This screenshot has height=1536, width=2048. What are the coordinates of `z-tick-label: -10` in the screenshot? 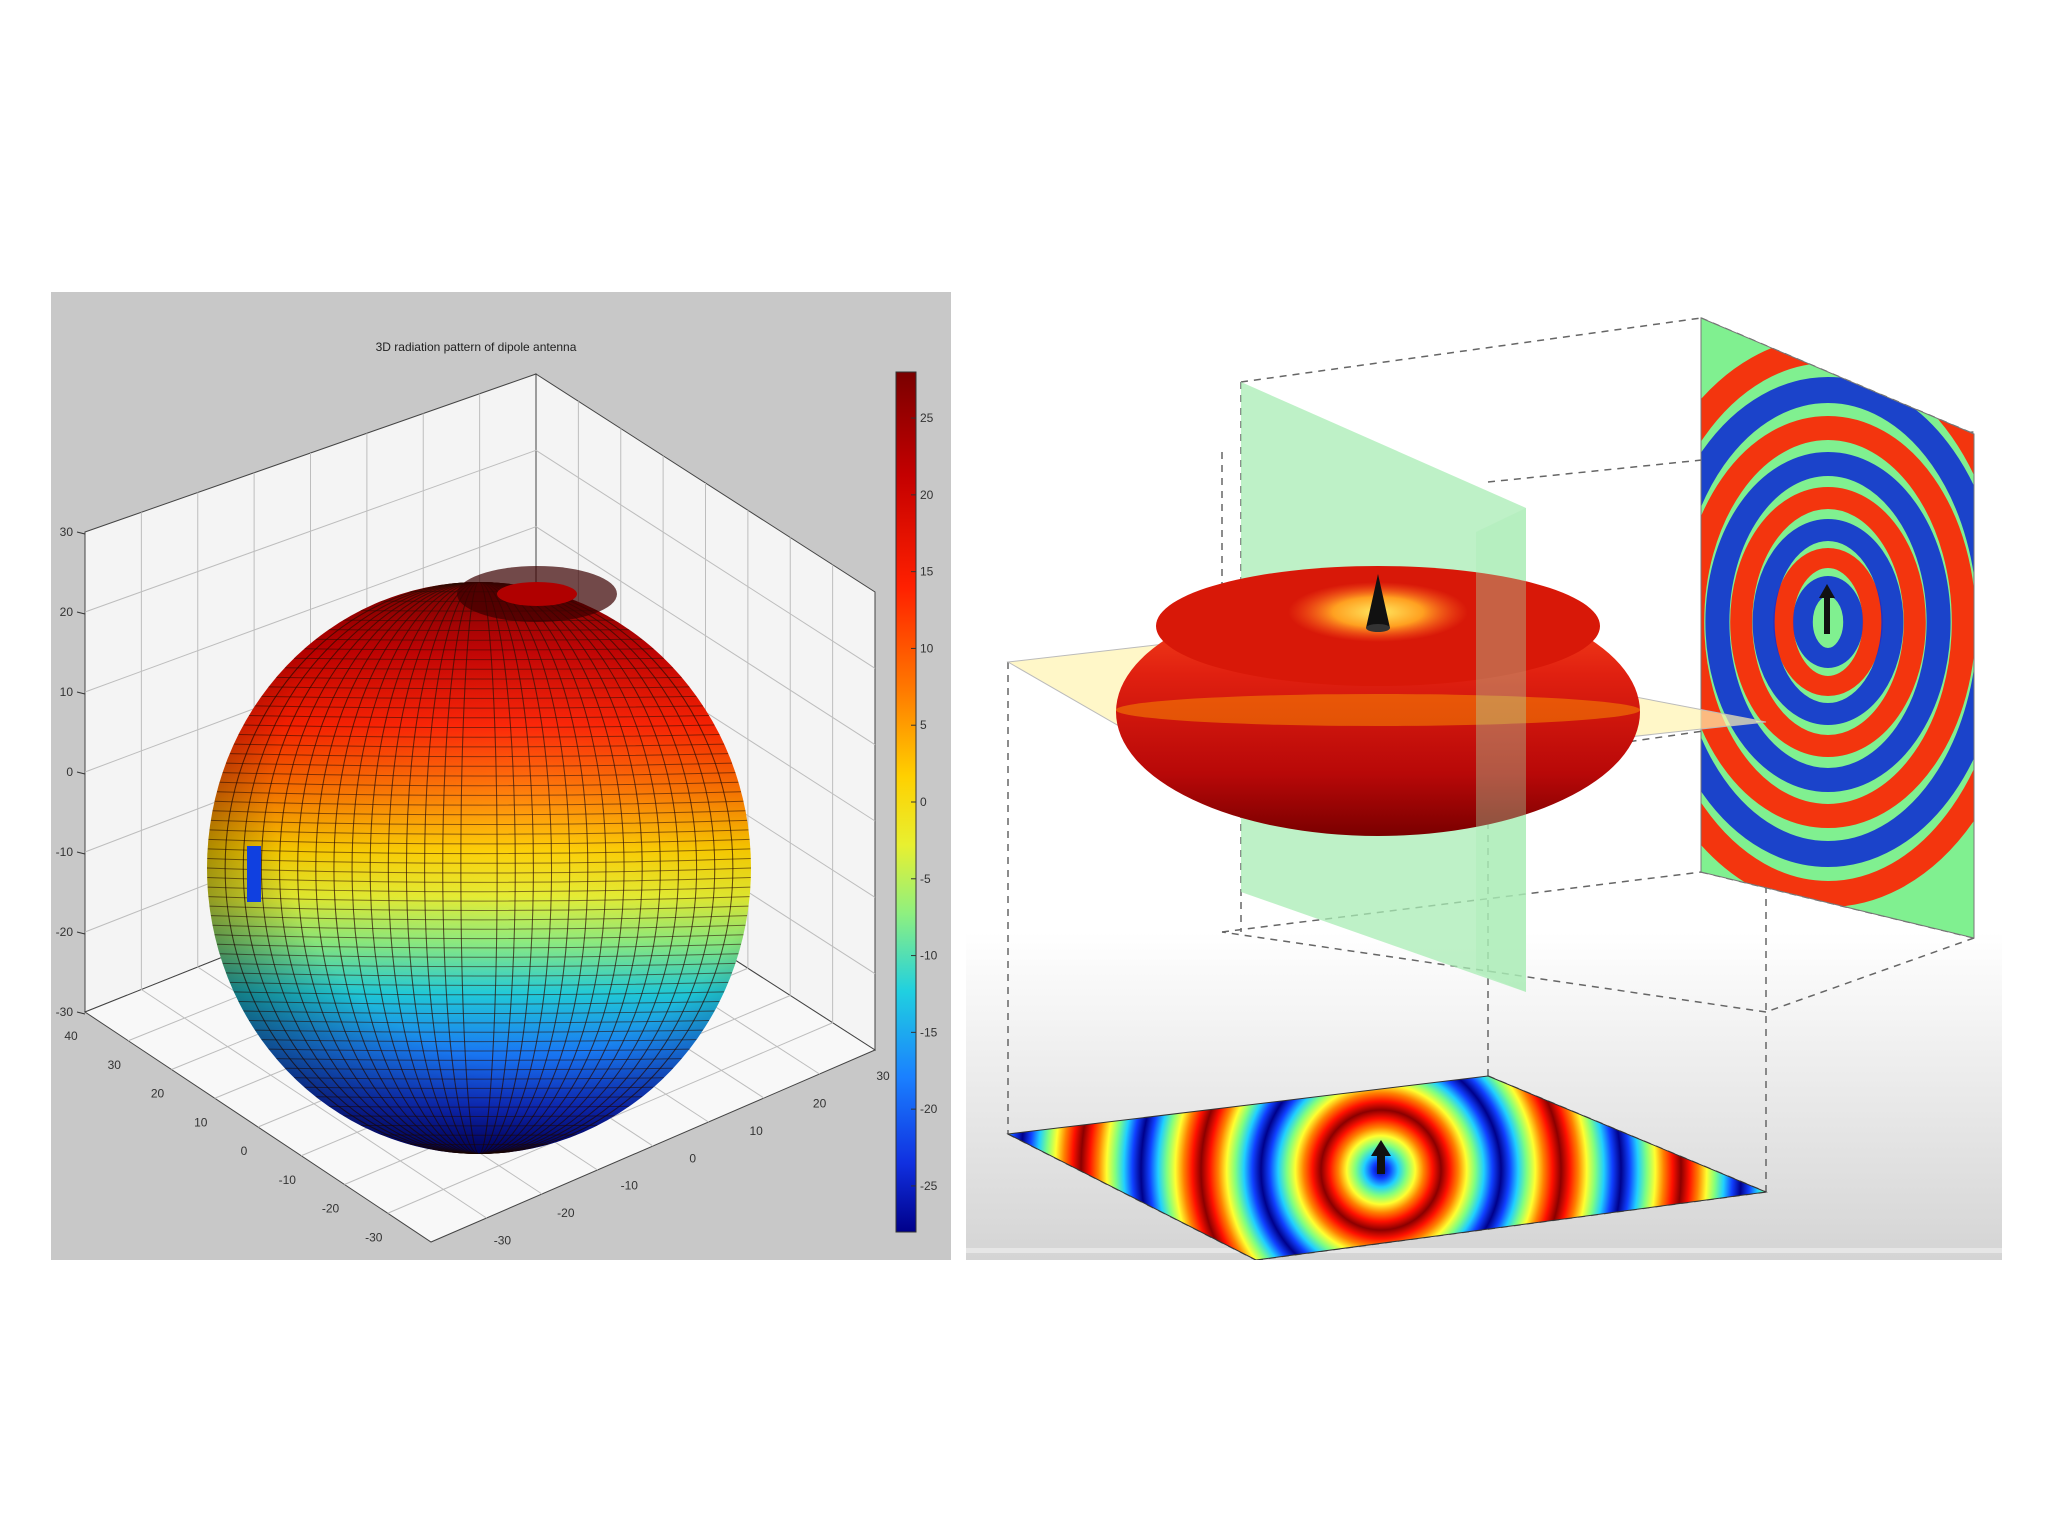 It's located at (65, 852).